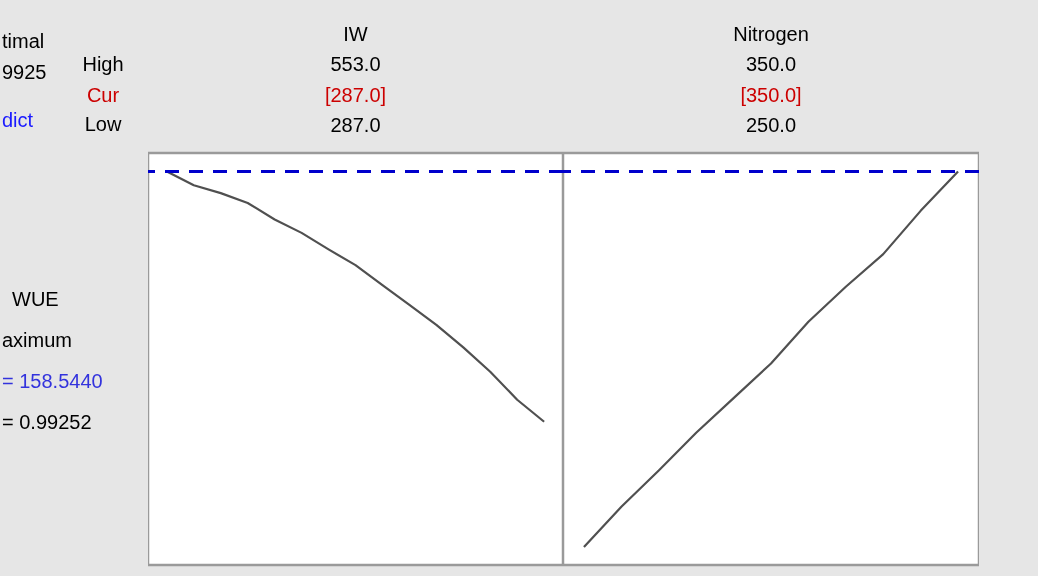 The image size is (1038, 576). Describe the element at coordinates (103, 124) in the screenshot. I see `text: Low` at that location.